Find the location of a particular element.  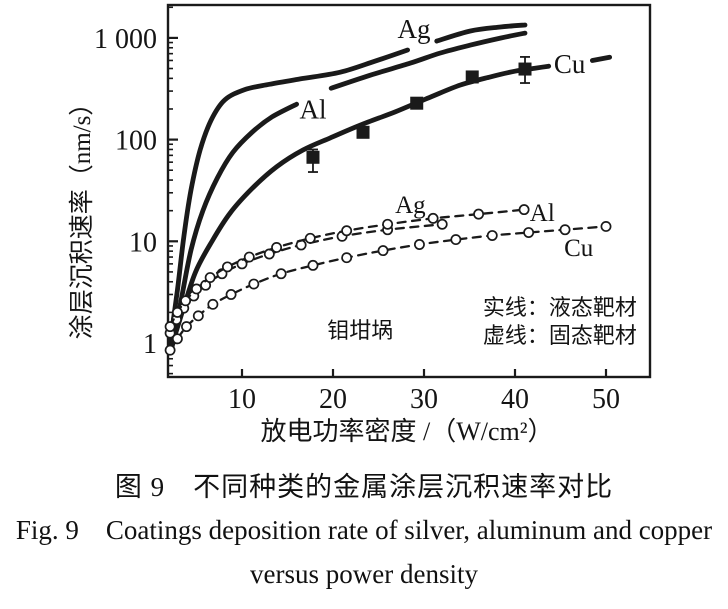

y-tick-labels: 1 10 100 1 000 is located at coordinates (125, 192).